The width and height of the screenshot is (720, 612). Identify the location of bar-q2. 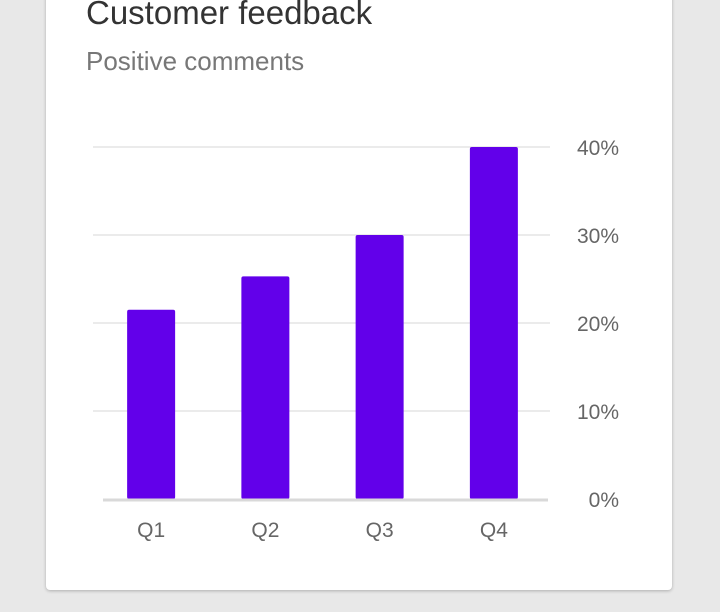
(265, 387).